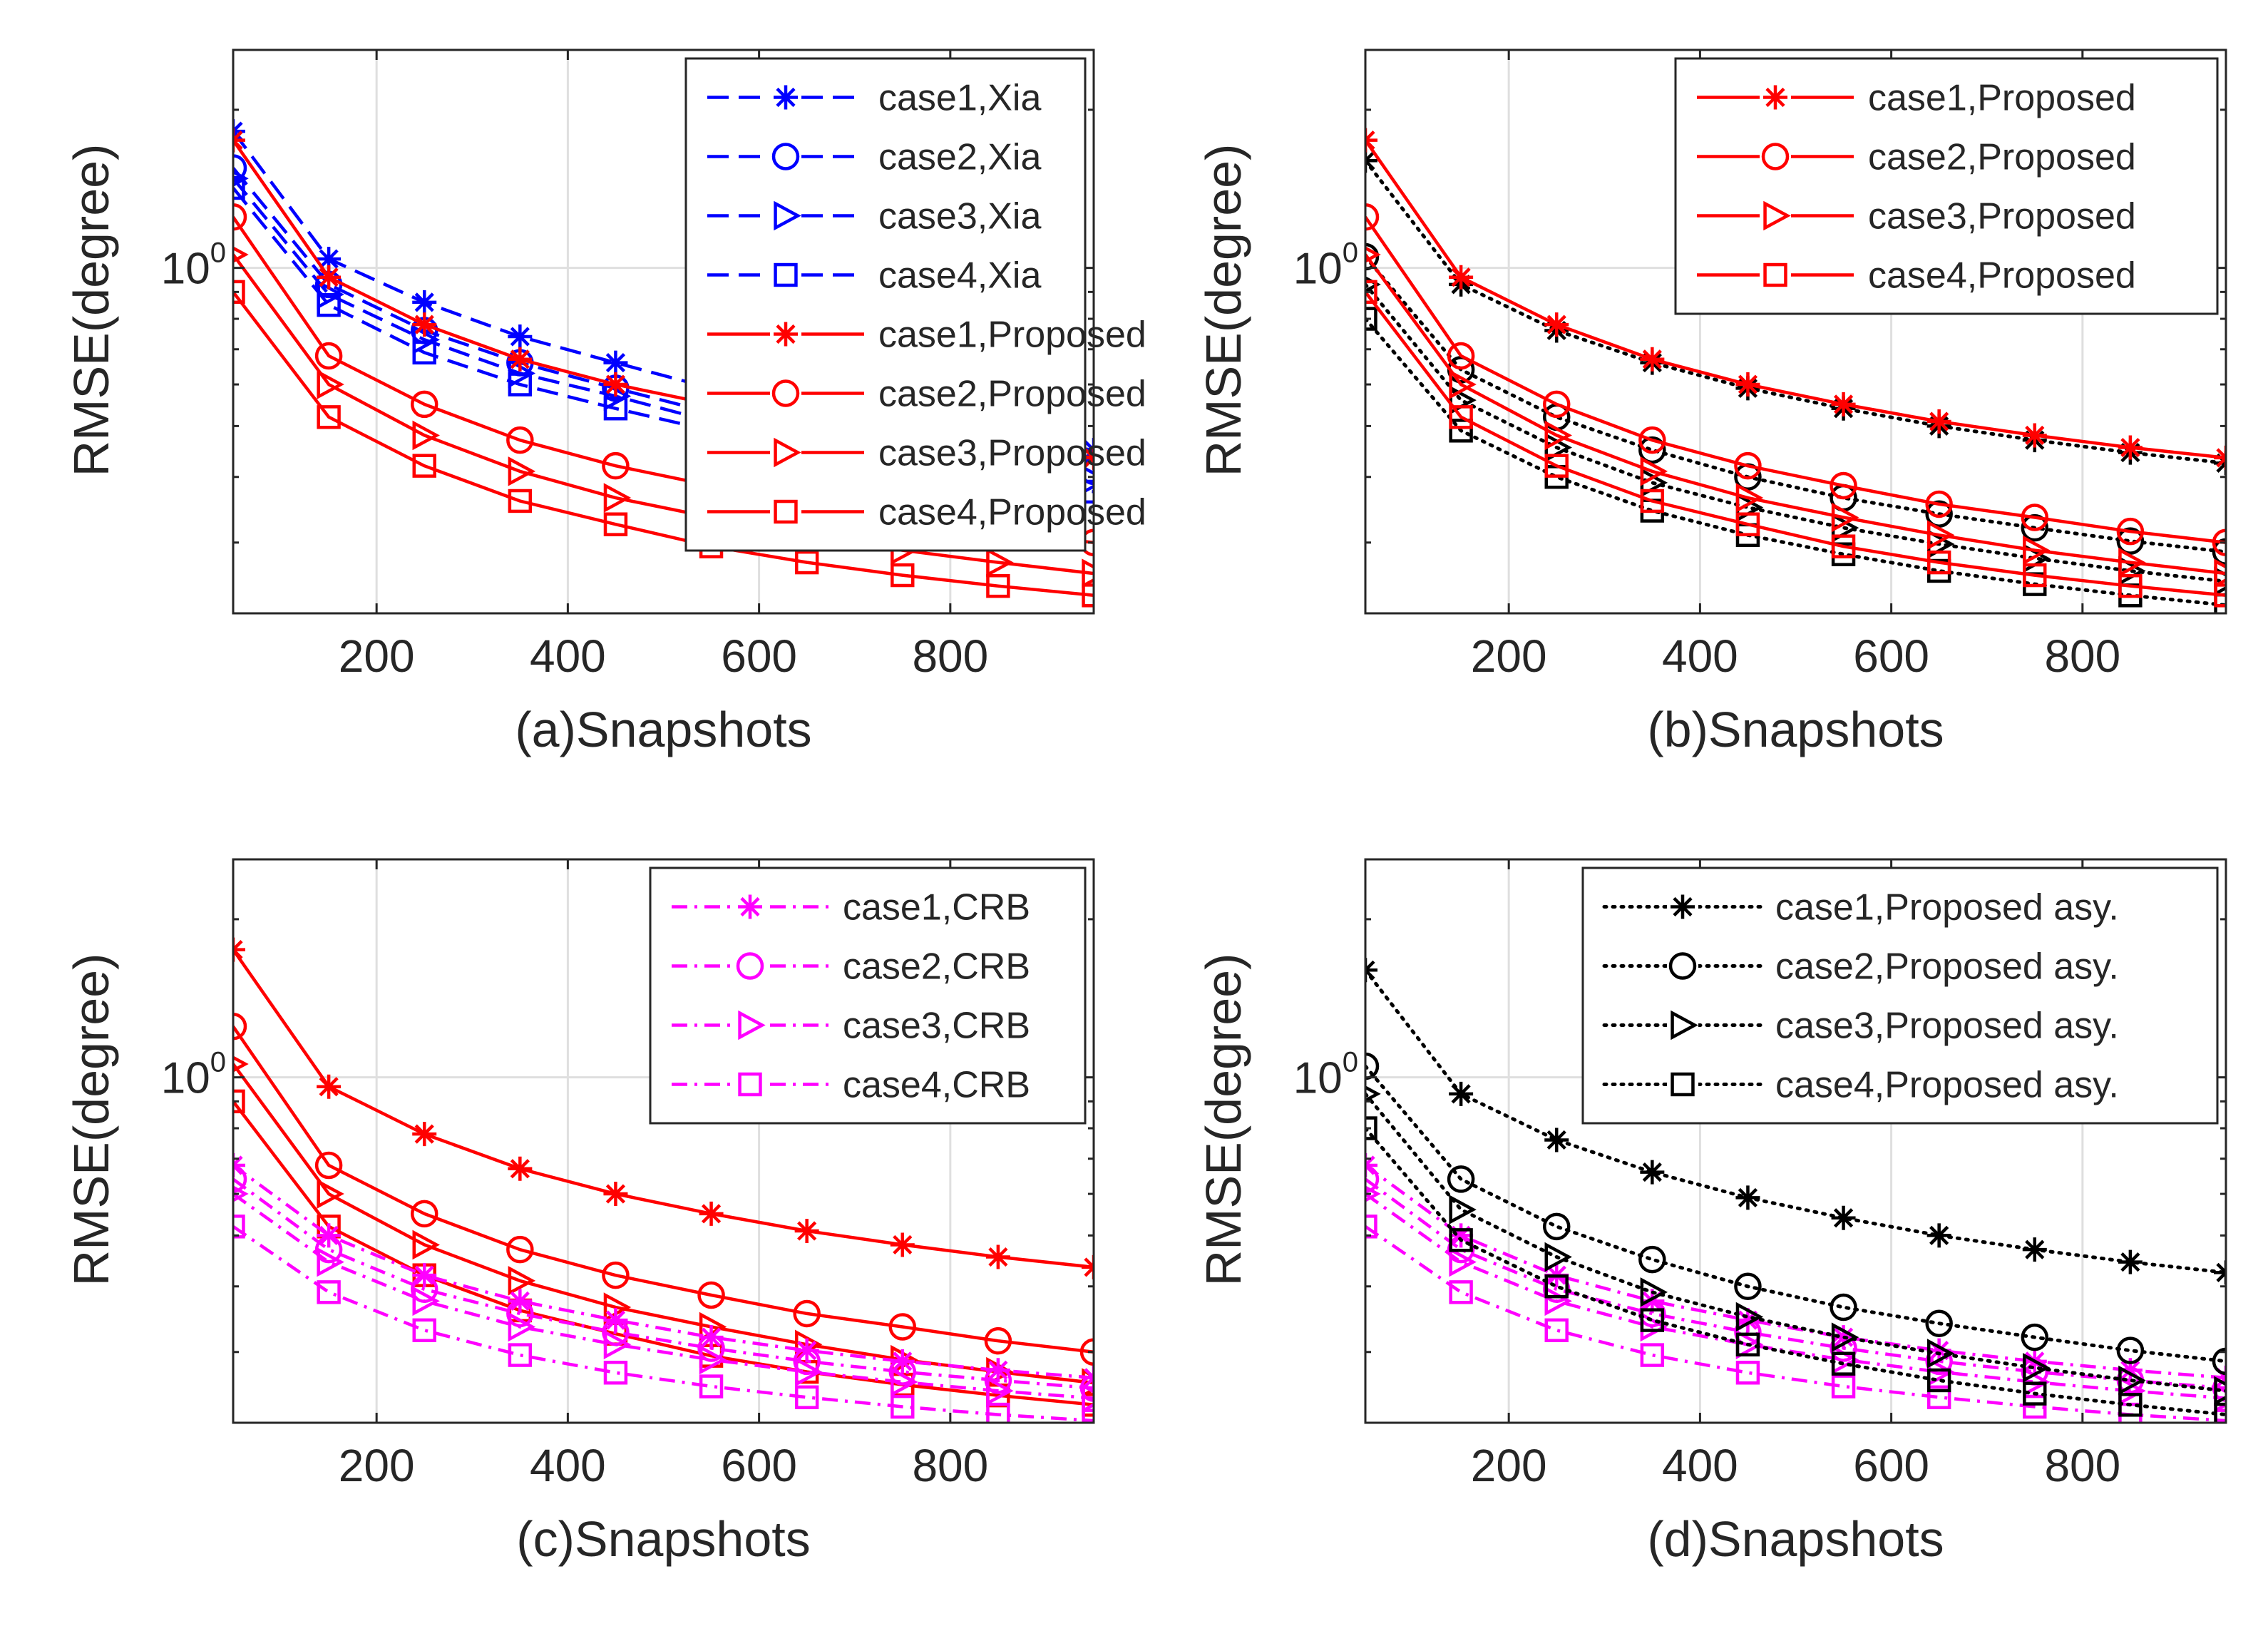  I want to click on legend-item: case2,Xia, so click(874, 157).